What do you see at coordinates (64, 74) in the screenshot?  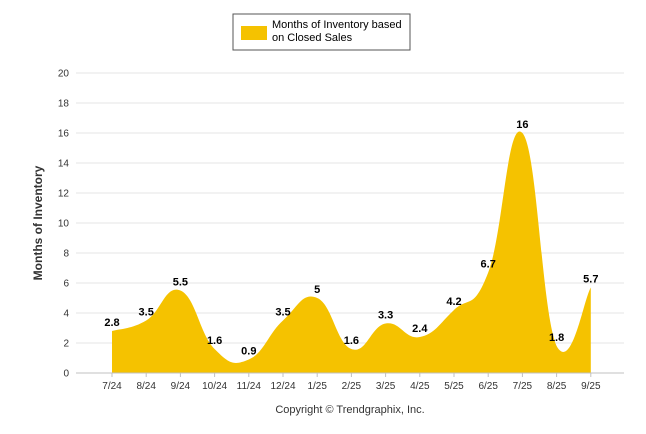 I see `y-tick-label: 20` at bounding box center [64, 74].